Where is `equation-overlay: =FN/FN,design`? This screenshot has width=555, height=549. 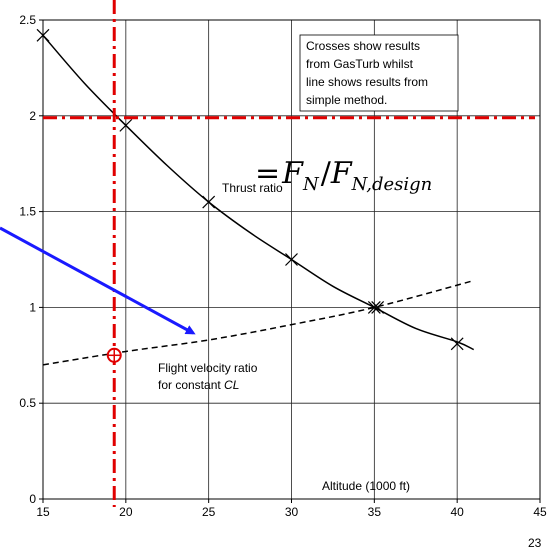 equation-overlay: =FN/FN,design is located at coordinates (343, 175).